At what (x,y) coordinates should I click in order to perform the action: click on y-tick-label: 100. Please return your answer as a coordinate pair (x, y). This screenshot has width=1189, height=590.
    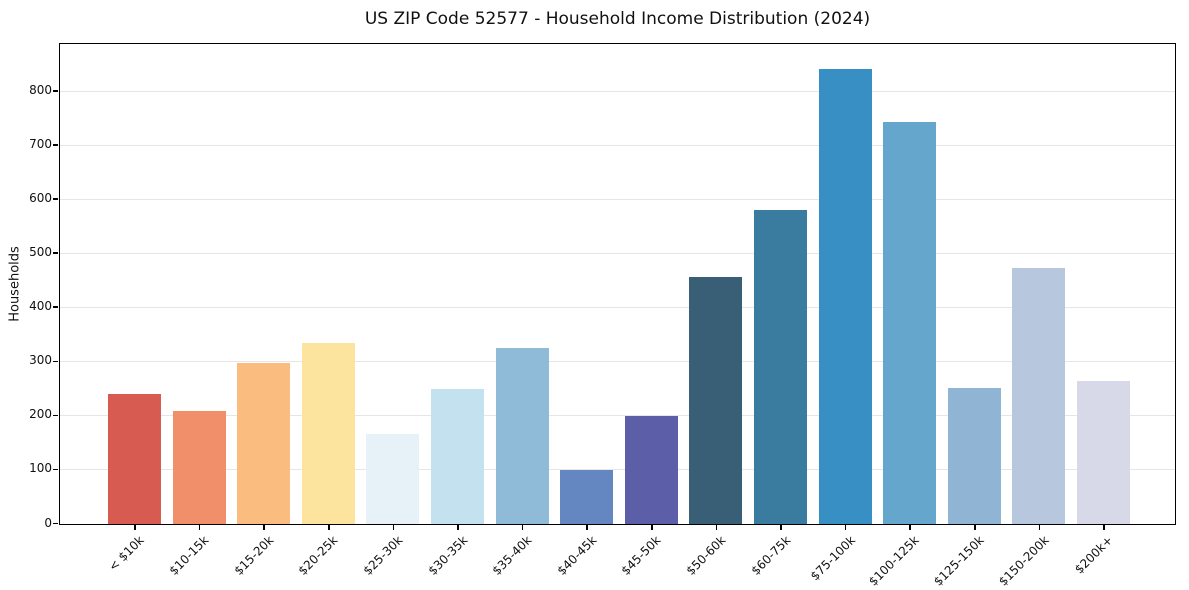
    Looking at the image, I should click on (40, 468).